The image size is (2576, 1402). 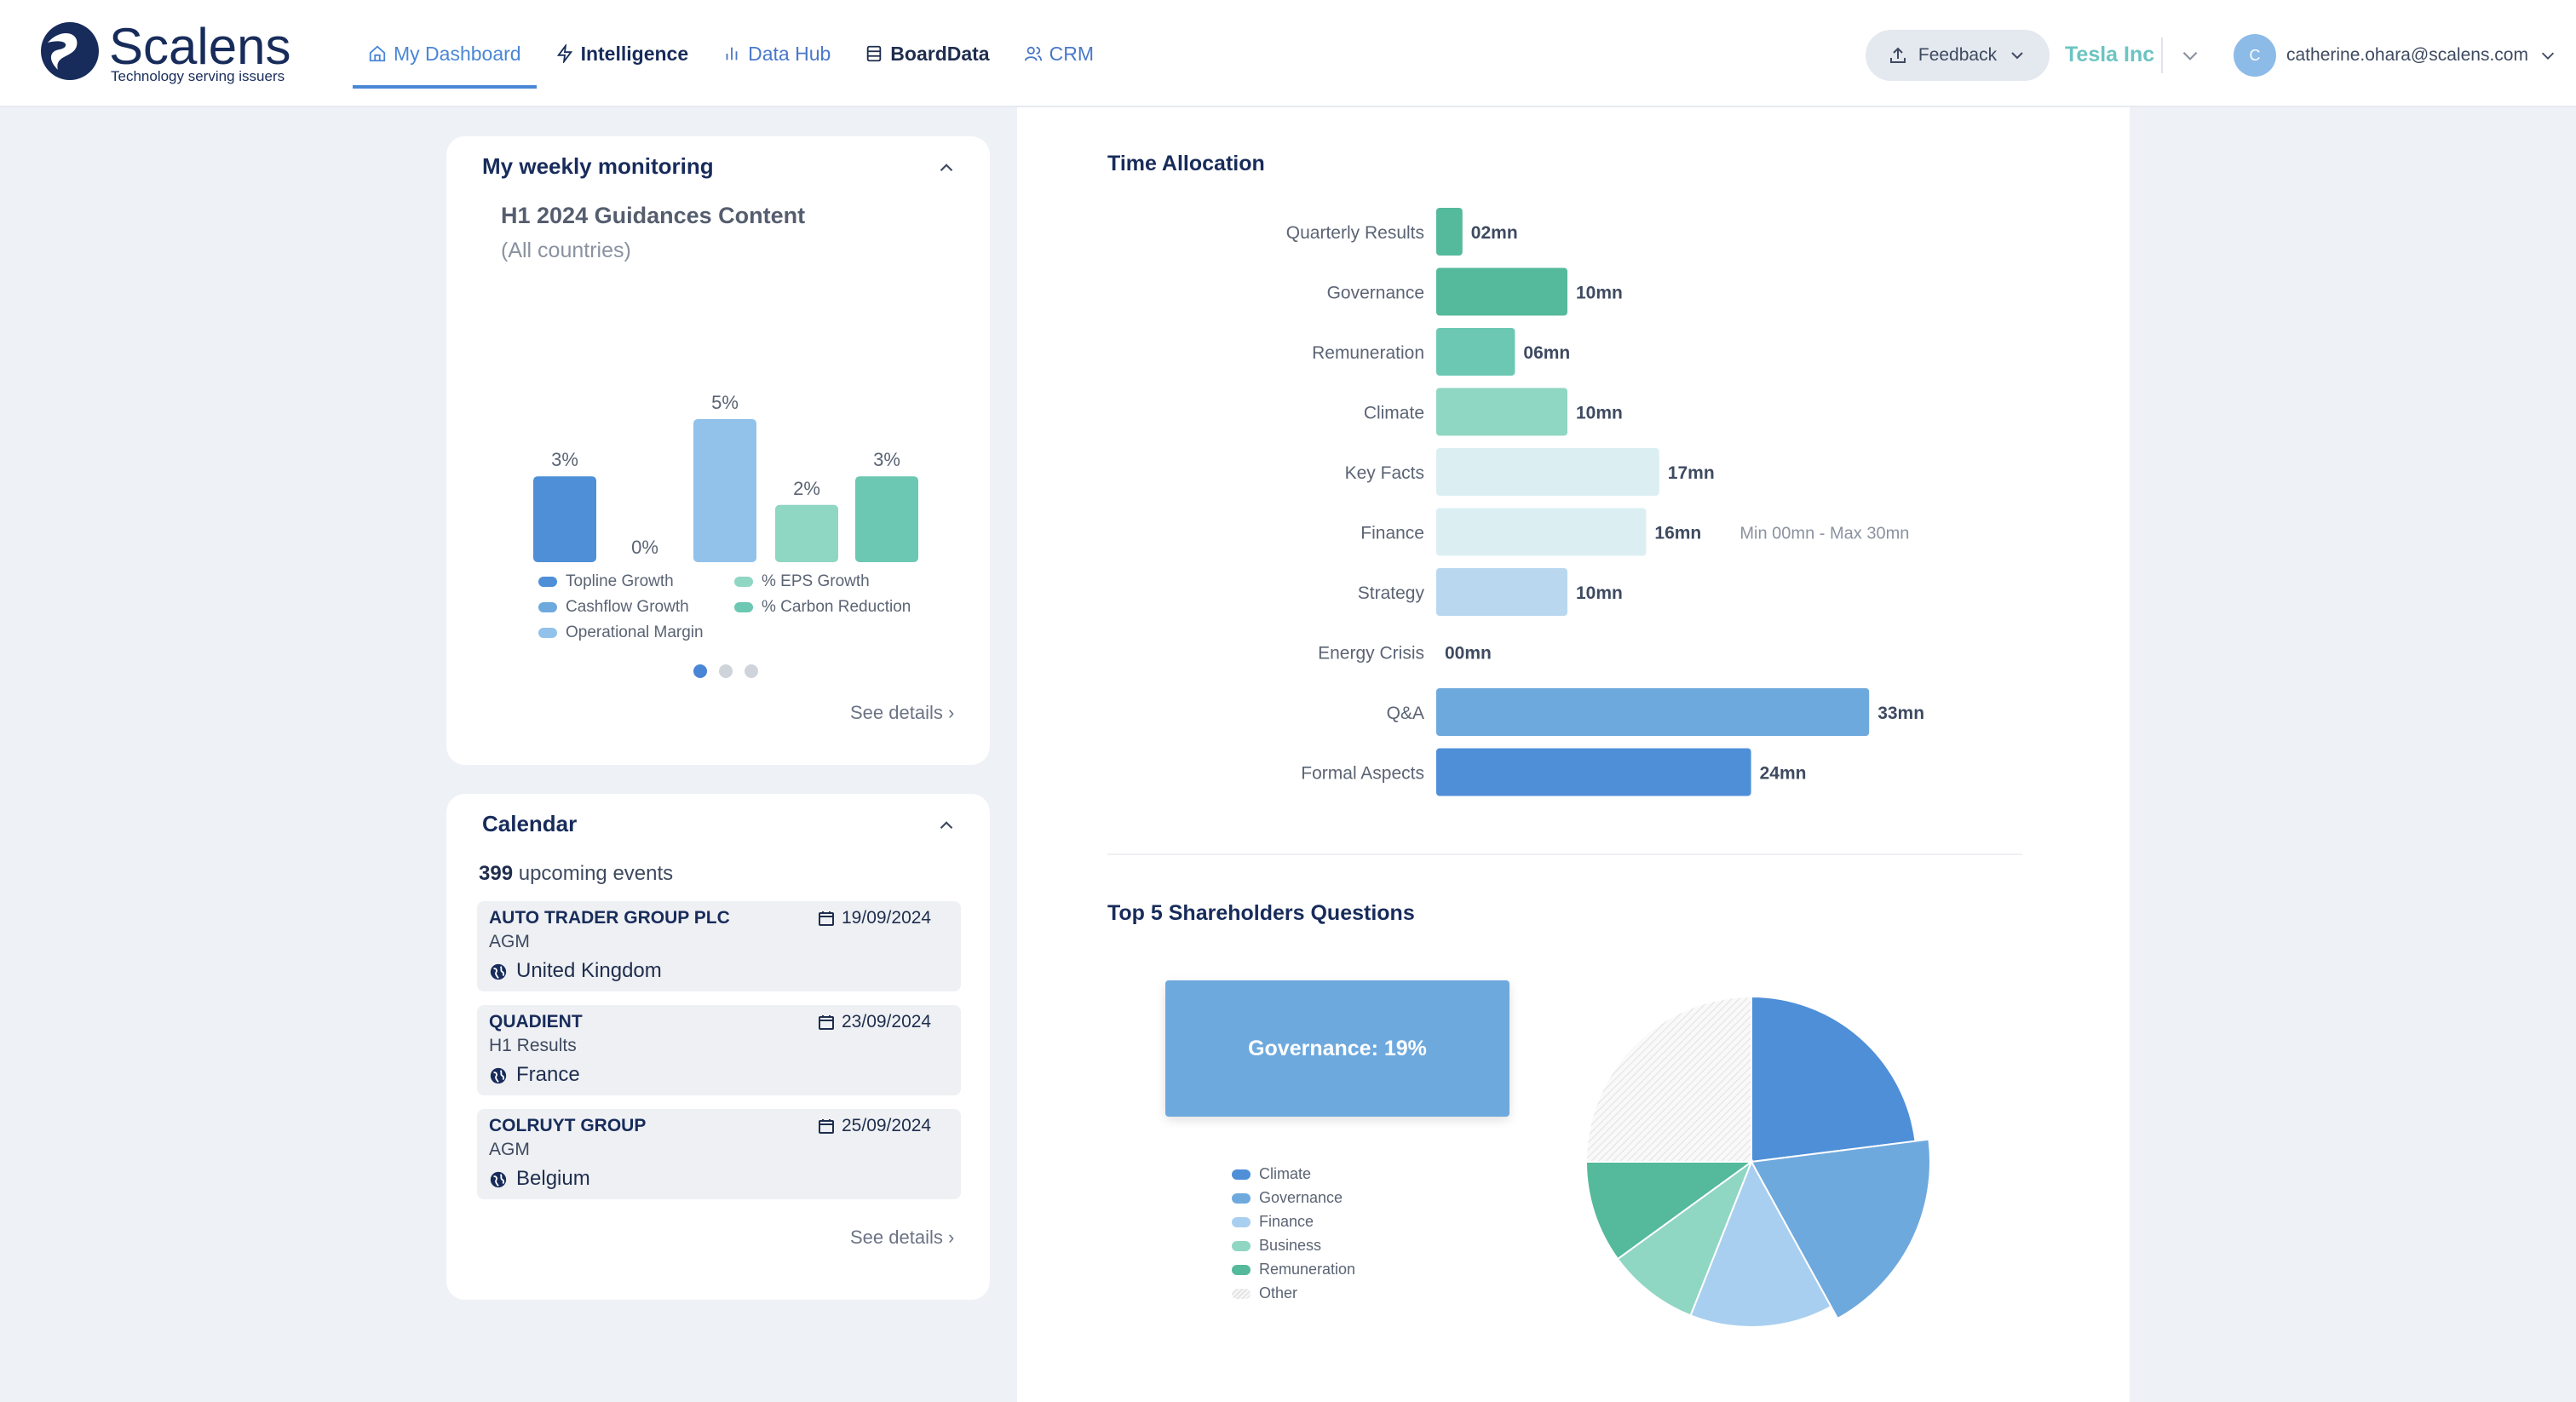 I want to click on bar-chart-icon, so click(x=732, y=53).